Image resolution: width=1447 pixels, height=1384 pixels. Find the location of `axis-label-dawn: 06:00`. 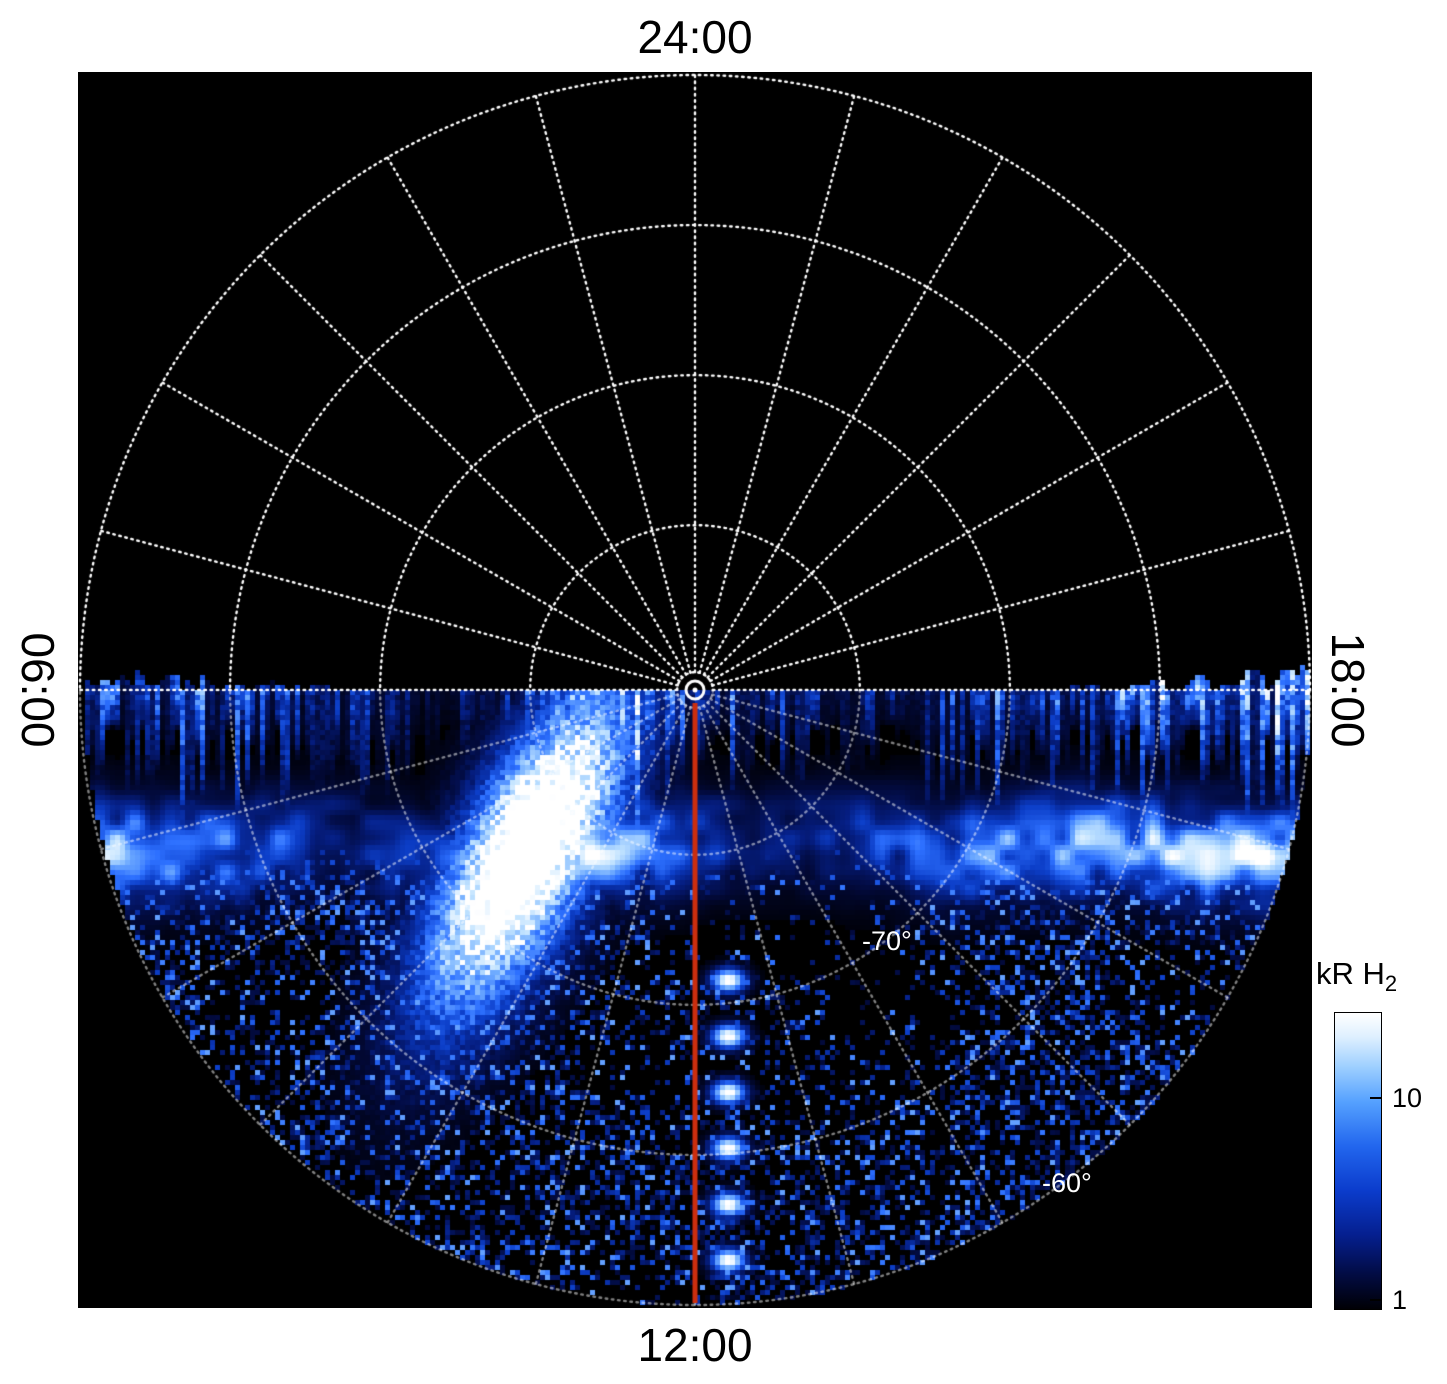

axis-label-dawn: 06:00 is located at coordinates (38, 690).